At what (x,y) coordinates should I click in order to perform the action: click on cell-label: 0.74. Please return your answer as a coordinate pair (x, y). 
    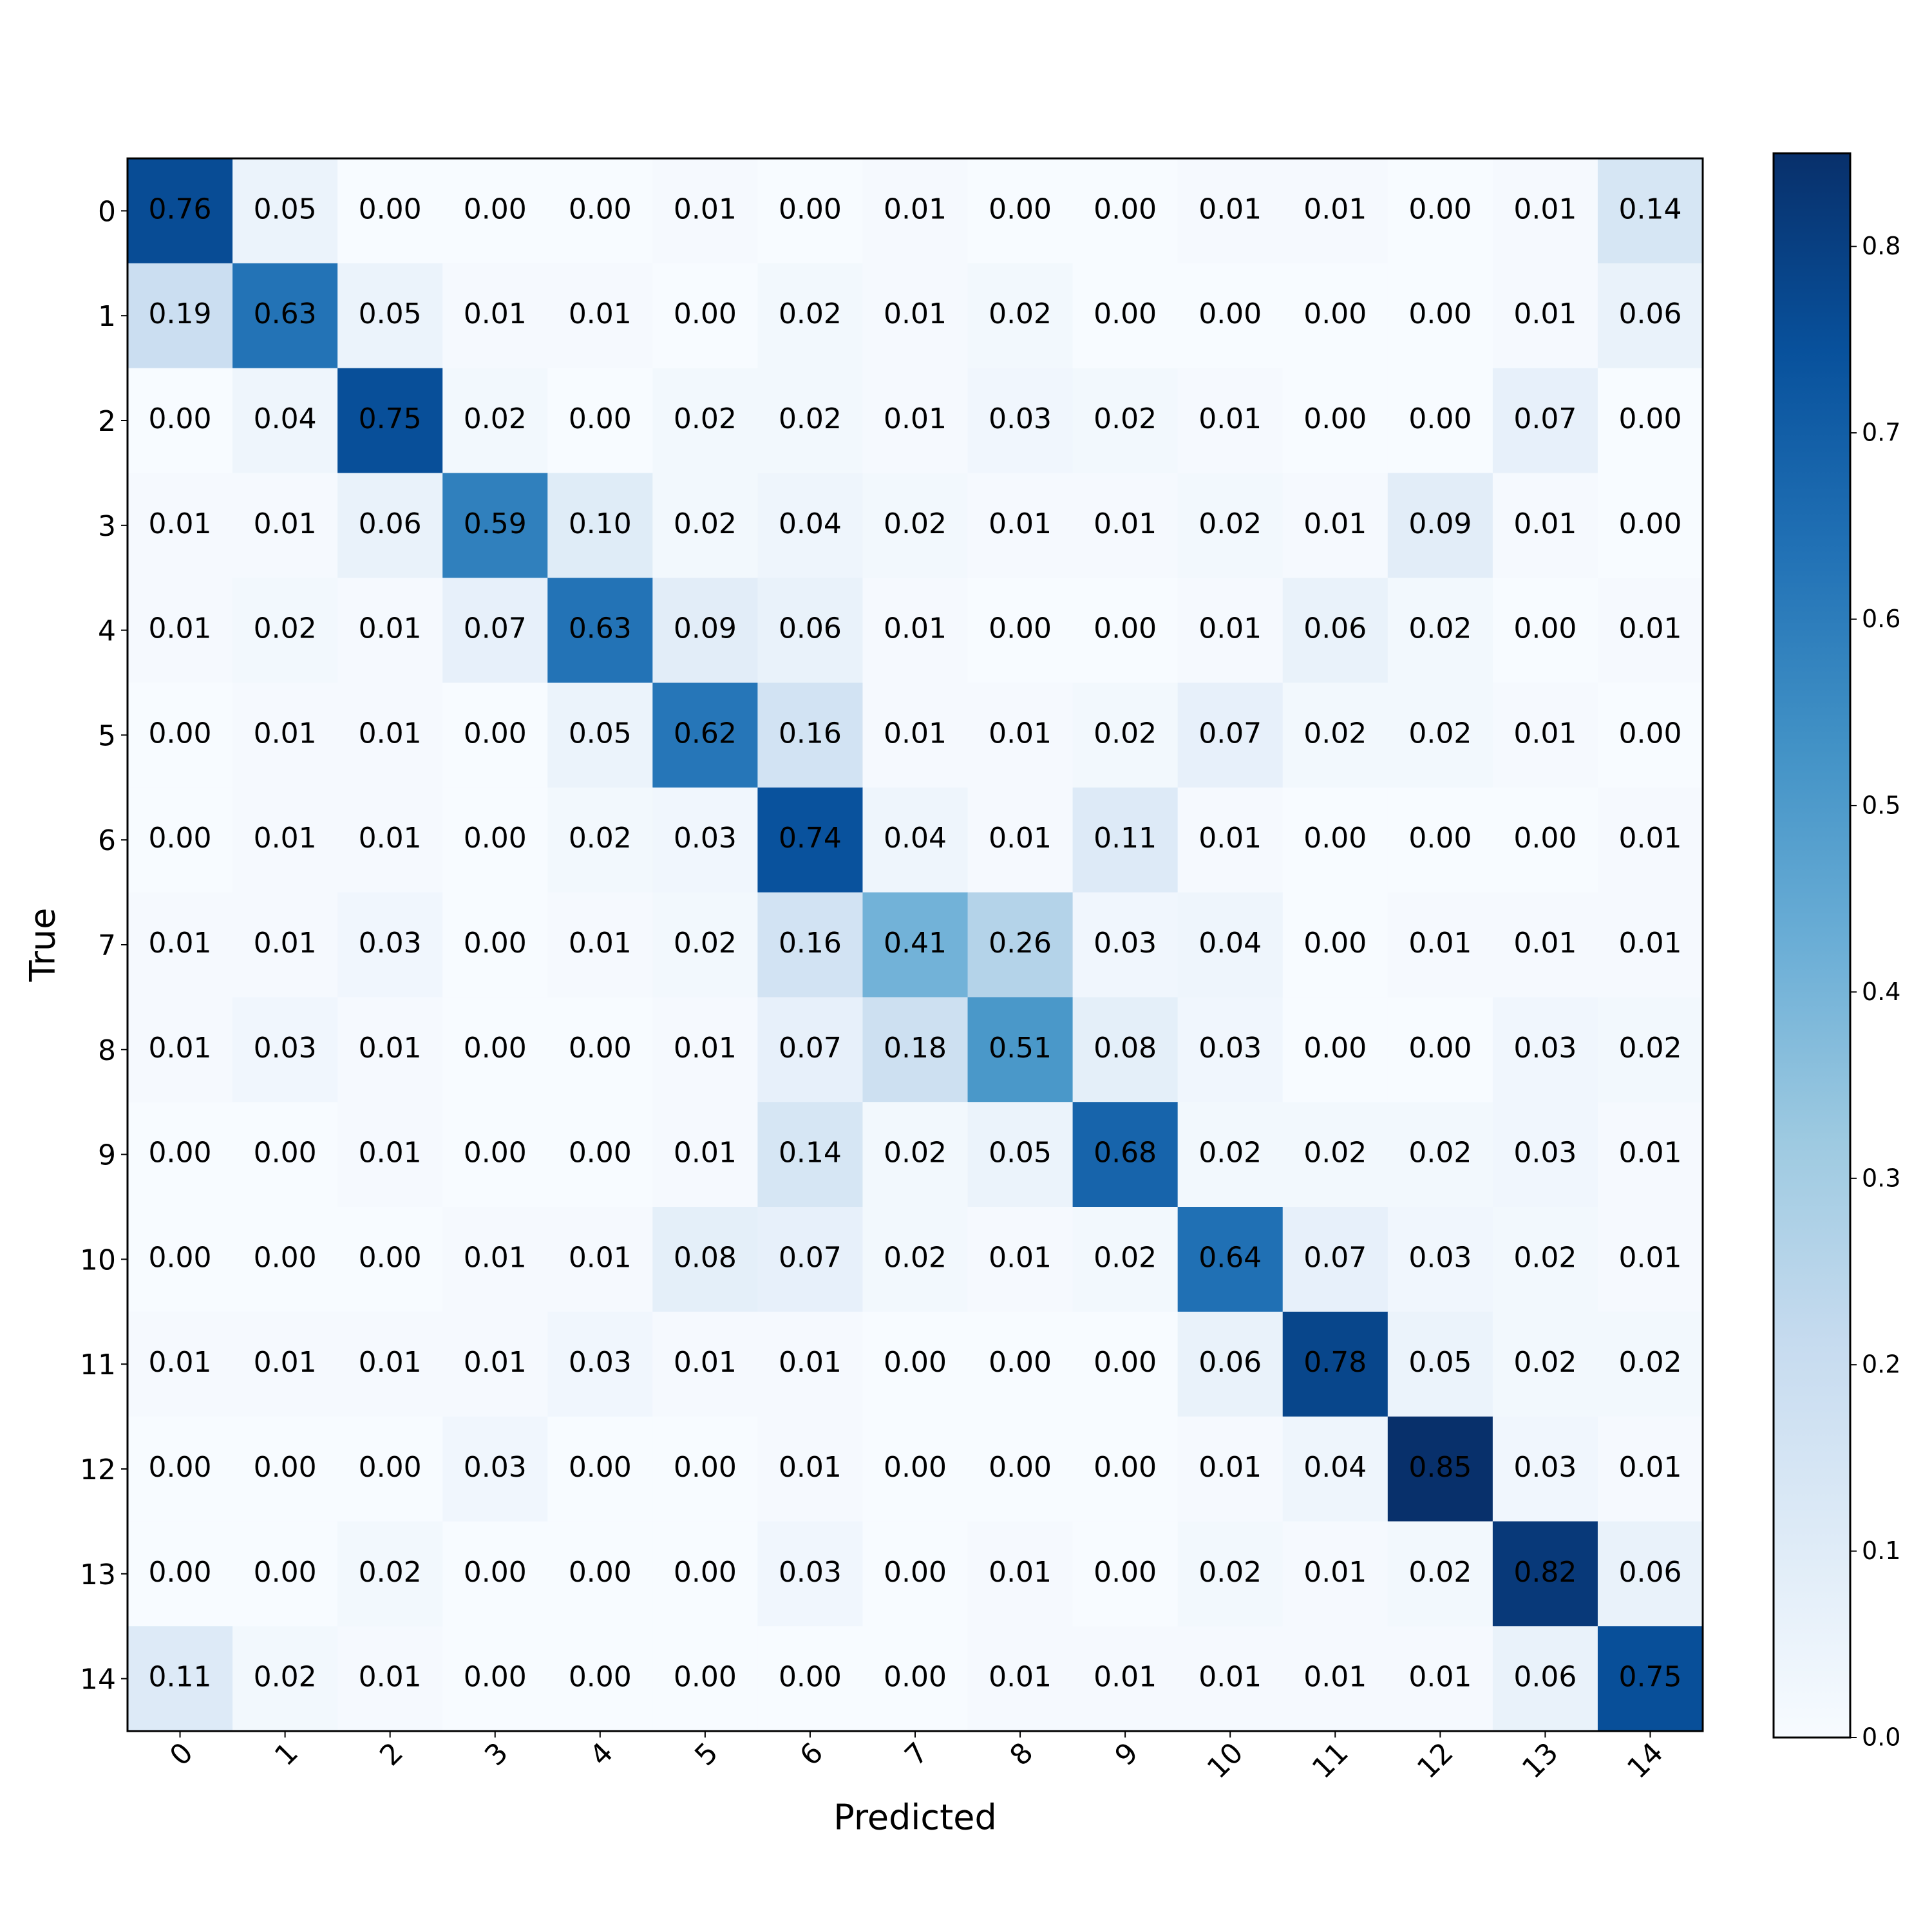
    Looking at the image, I should click on (811, 839).